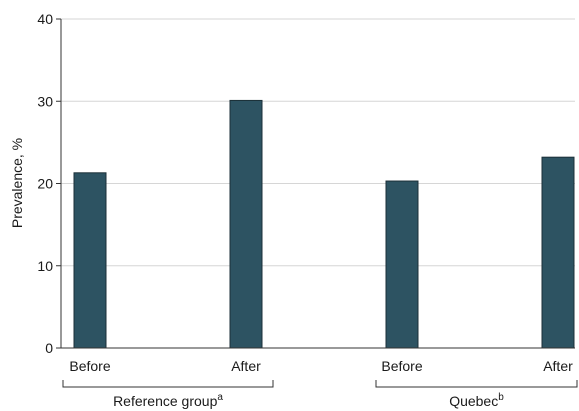 This screenshot has width=579, height=411. Describe the element at coordinates (45, 19) in the screenshot. I see `y-tick-label: 40` at that location.